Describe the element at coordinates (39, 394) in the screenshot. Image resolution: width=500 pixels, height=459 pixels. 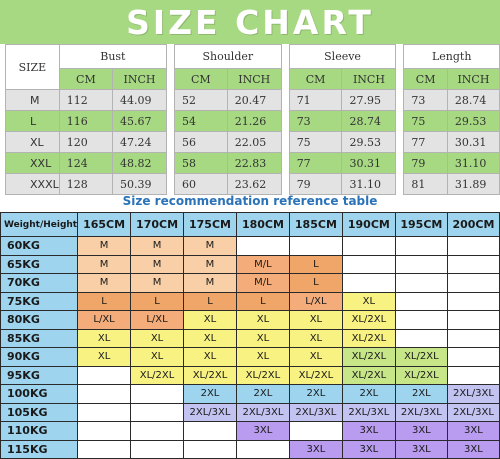
I see `weight-label: 100KG` at that location.